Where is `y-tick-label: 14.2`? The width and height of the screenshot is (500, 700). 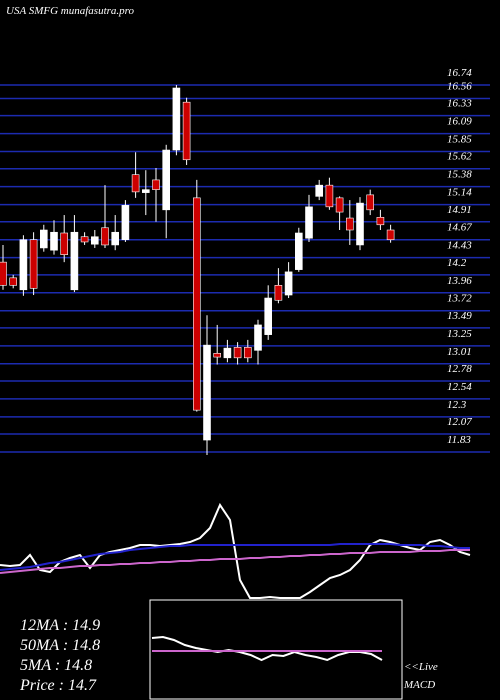
y-tick-label: 14.2 is located at coordinates (457, 263).